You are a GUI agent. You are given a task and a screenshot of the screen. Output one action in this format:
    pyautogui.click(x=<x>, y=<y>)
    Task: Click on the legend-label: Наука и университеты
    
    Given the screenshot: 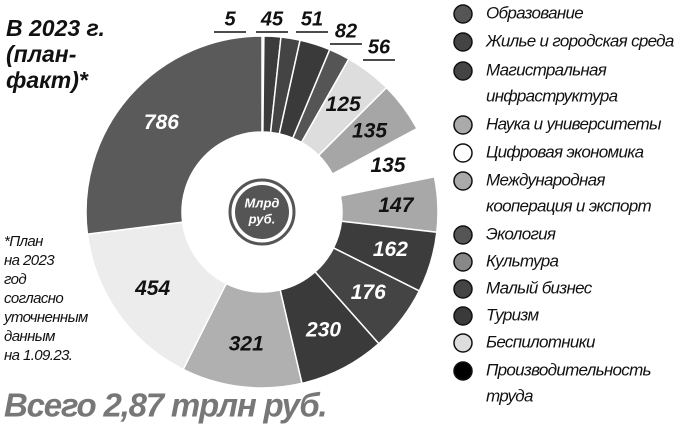 What is the action you would take?
    pyautogui.click(x=574, y=123)
    